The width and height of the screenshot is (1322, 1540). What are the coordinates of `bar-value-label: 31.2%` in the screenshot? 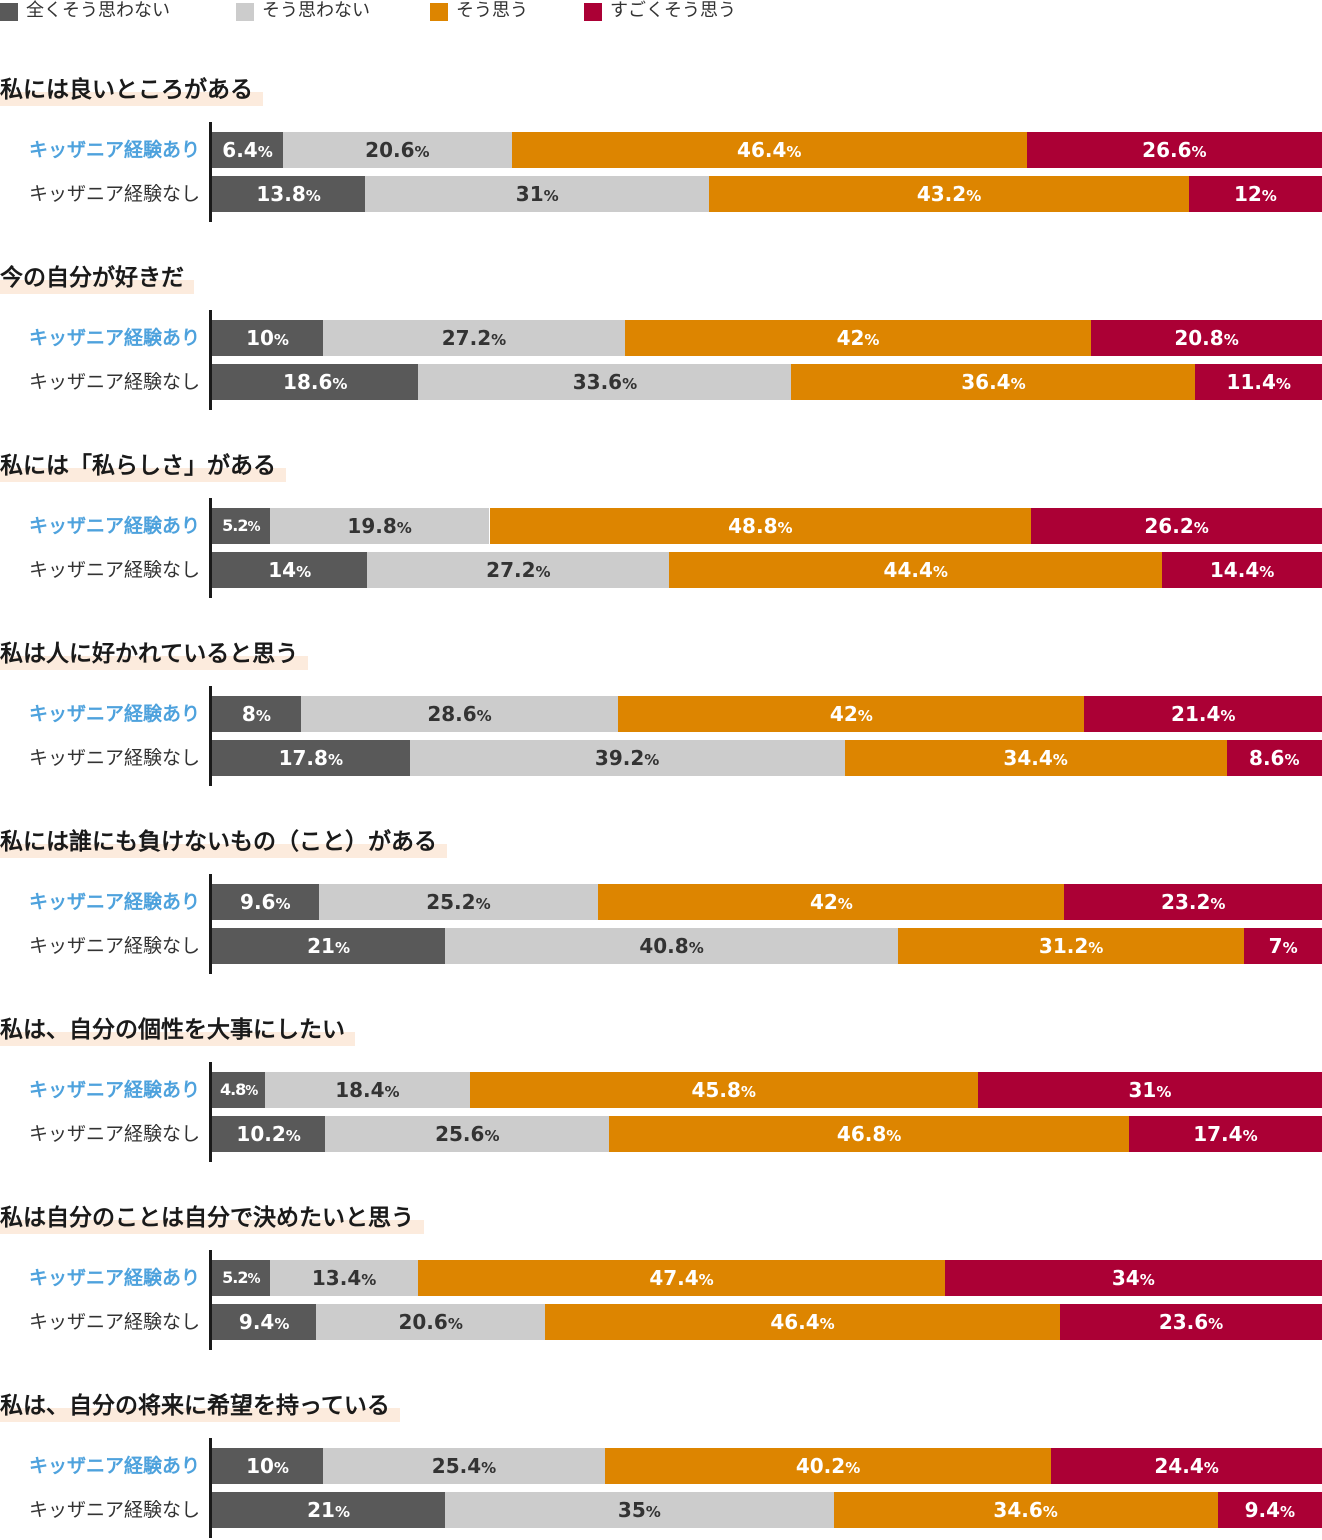 It's located at (1071, 946).